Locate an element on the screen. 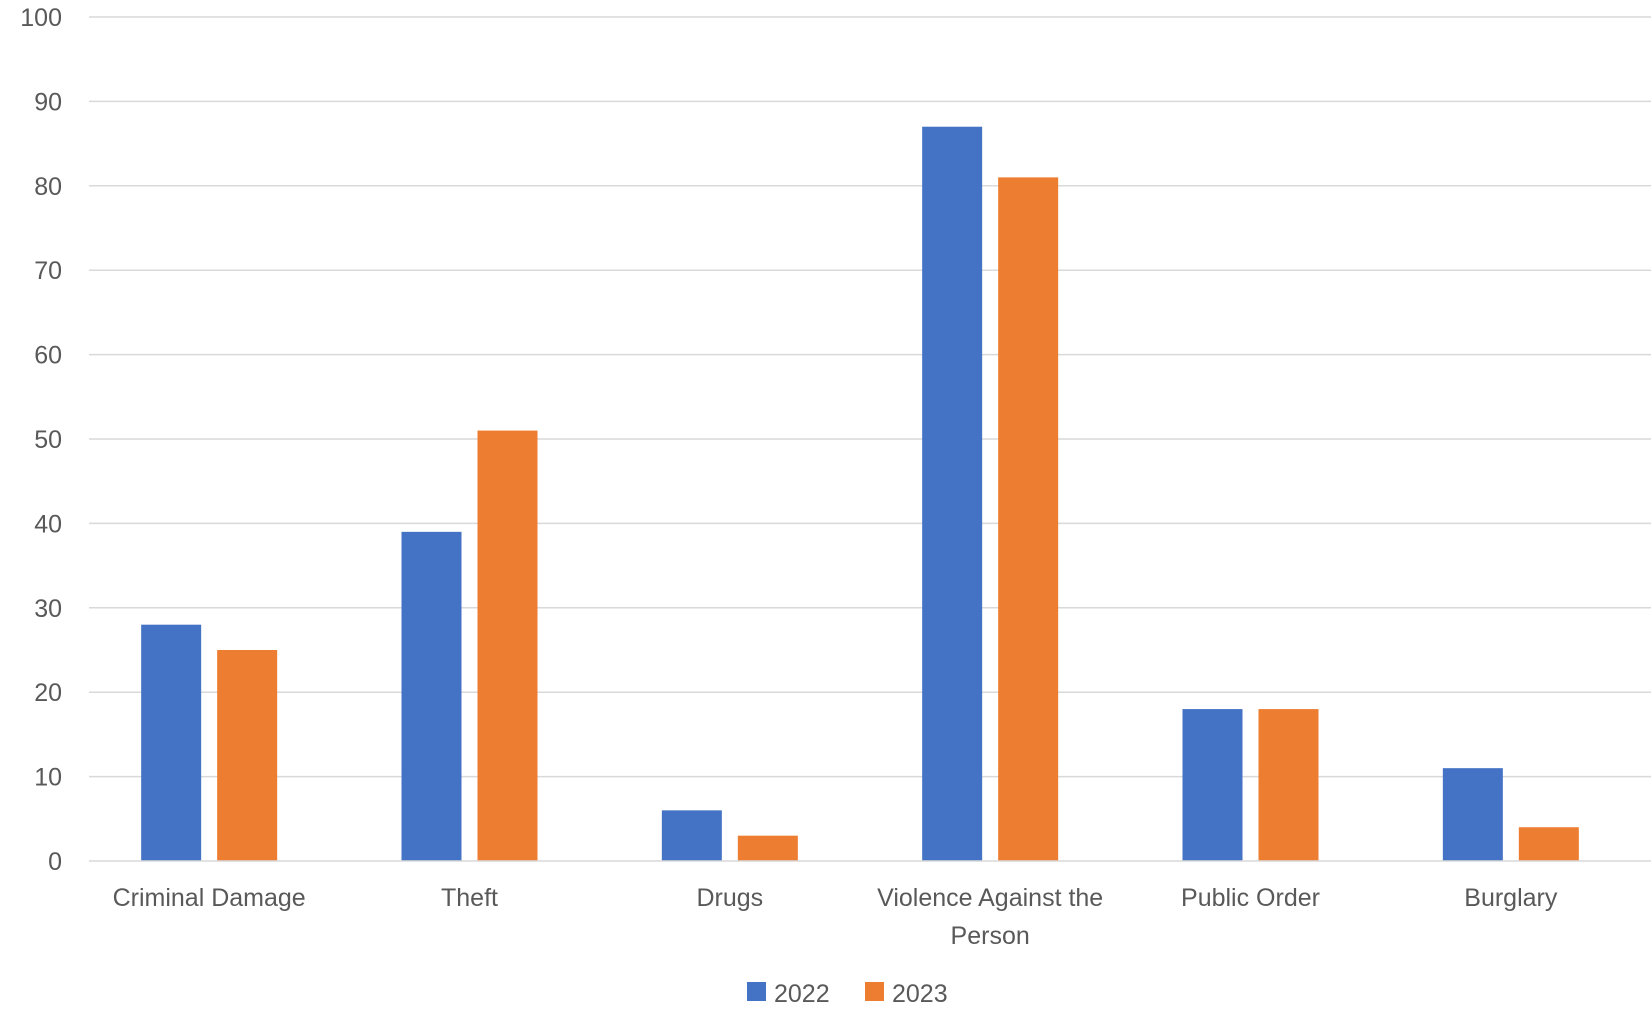  y-tick-label: 0 is located at coordinates (55, 862).